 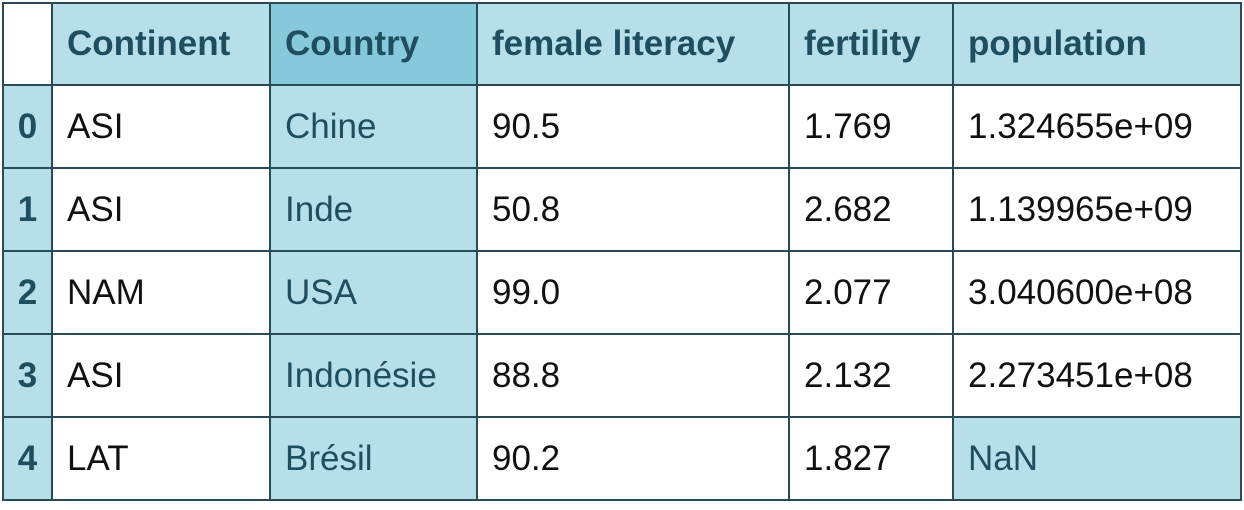 What do you see at coordinates (27, 375) in the screenshot?
I see `row-index: 3` at bounding box center [27, 375].